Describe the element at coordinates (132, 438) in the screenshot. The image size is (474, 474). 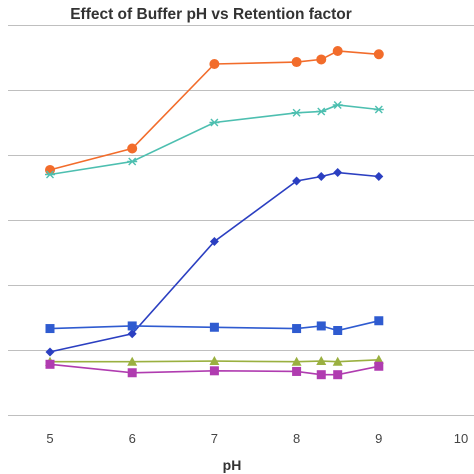
I see `x-tick-label-6: 6` at that location.